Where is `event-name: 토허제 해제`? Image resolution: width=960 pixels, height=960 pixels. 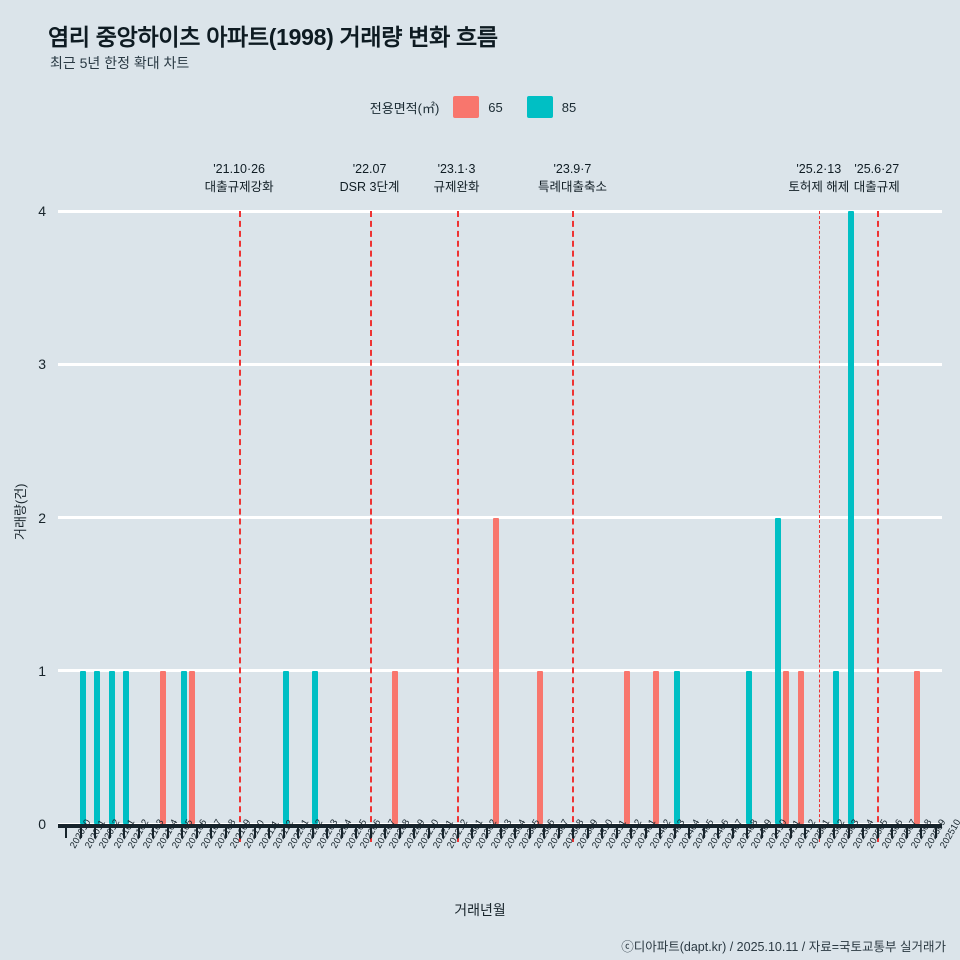 event-name: 토허제 해제 is located at coordinates (819, 187).